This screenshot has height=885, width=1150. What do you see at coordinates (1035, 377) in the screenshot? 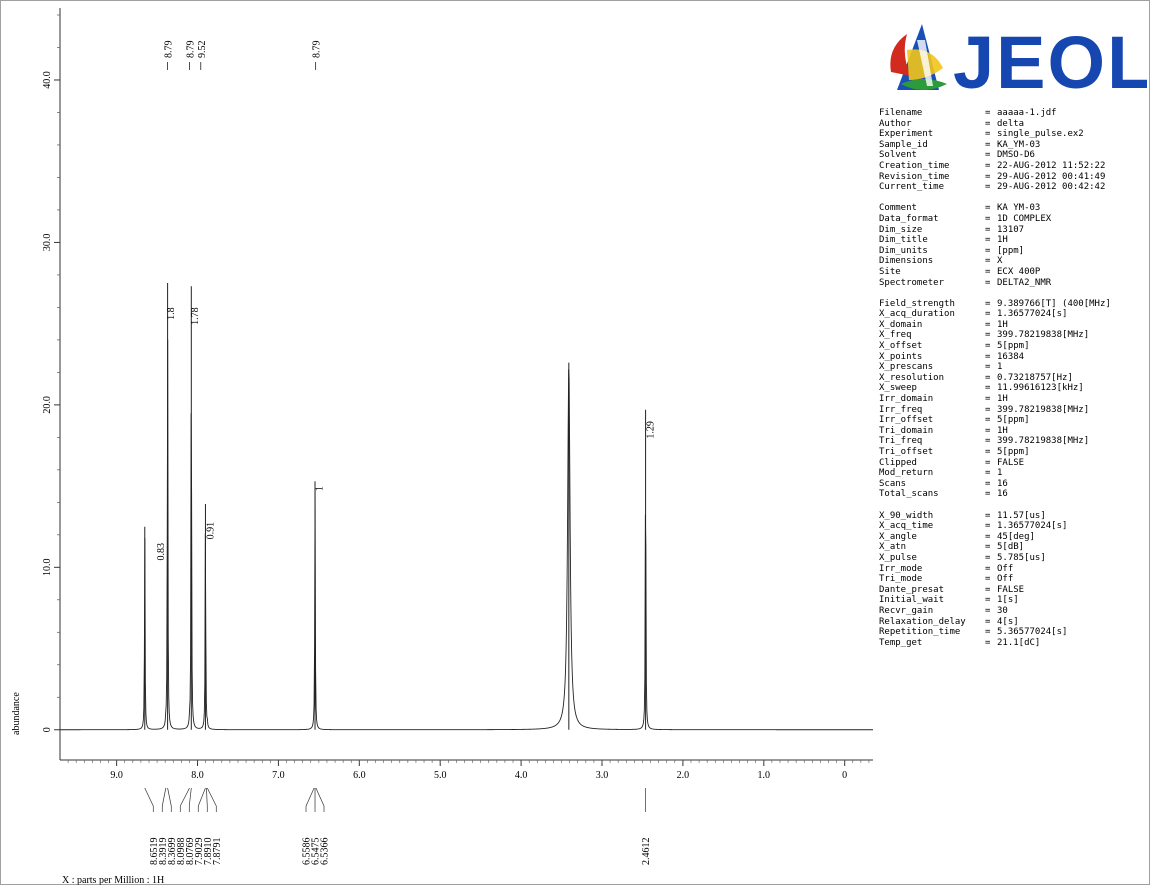
I see `meta-value: 0.73218757[Hz]` at bounding box center [1035, 377].